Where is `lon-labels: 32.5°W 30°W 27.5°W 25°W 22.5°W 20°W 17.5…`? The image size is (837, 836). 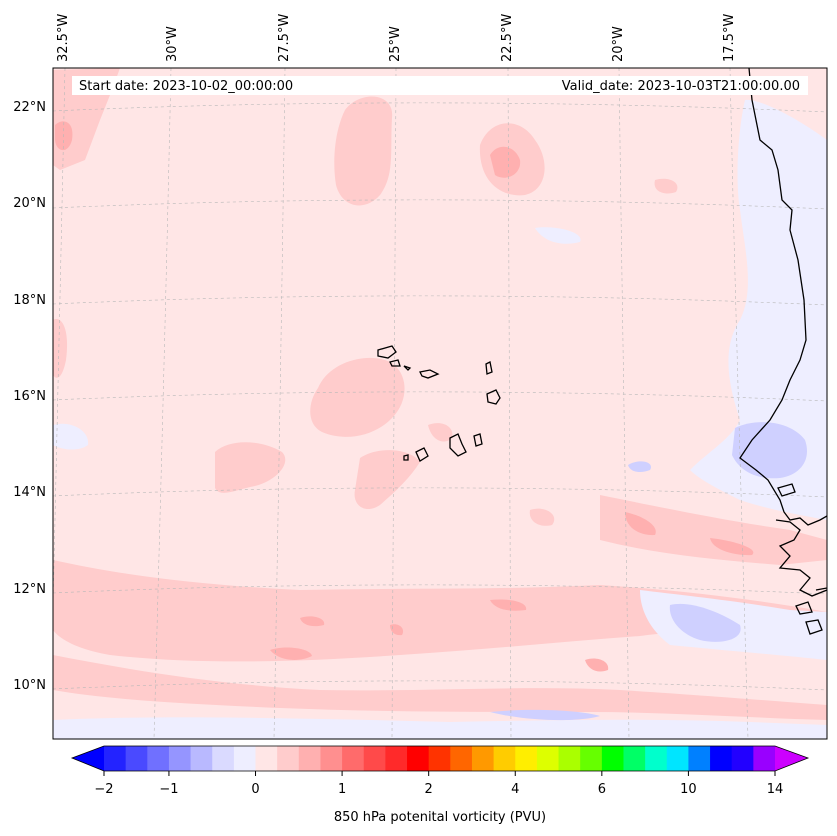 lon-labels: 32.5°W 30°W 27.5°W 25°W 22.5°W 20°W 17.5… is located at coordinates (396, 38).